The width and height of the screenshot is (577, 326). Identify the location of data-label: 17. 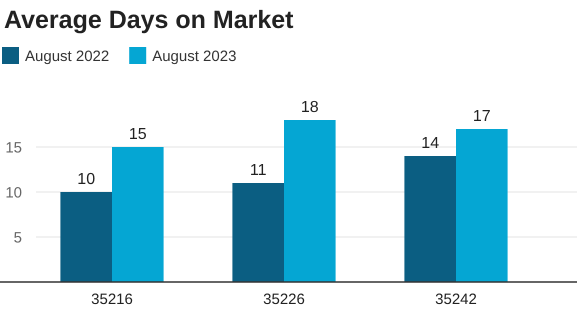
(481, 116).